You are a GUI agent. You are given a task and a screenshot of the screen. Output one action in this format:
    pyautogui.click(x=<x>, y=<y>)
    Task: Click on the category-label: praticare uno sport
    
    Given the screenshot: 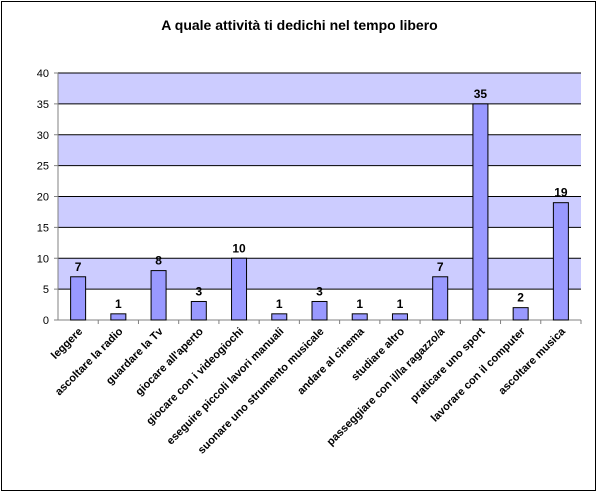 What is the action you would take?
    pyautogui.click(x=448, y=365)
    